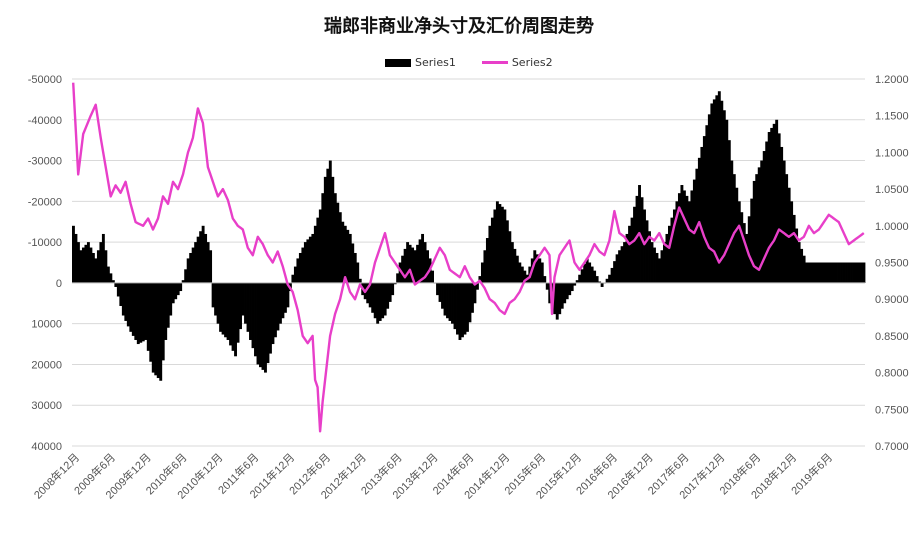  I want to click on right-tick-label: 1.2000, so click(892, 80).